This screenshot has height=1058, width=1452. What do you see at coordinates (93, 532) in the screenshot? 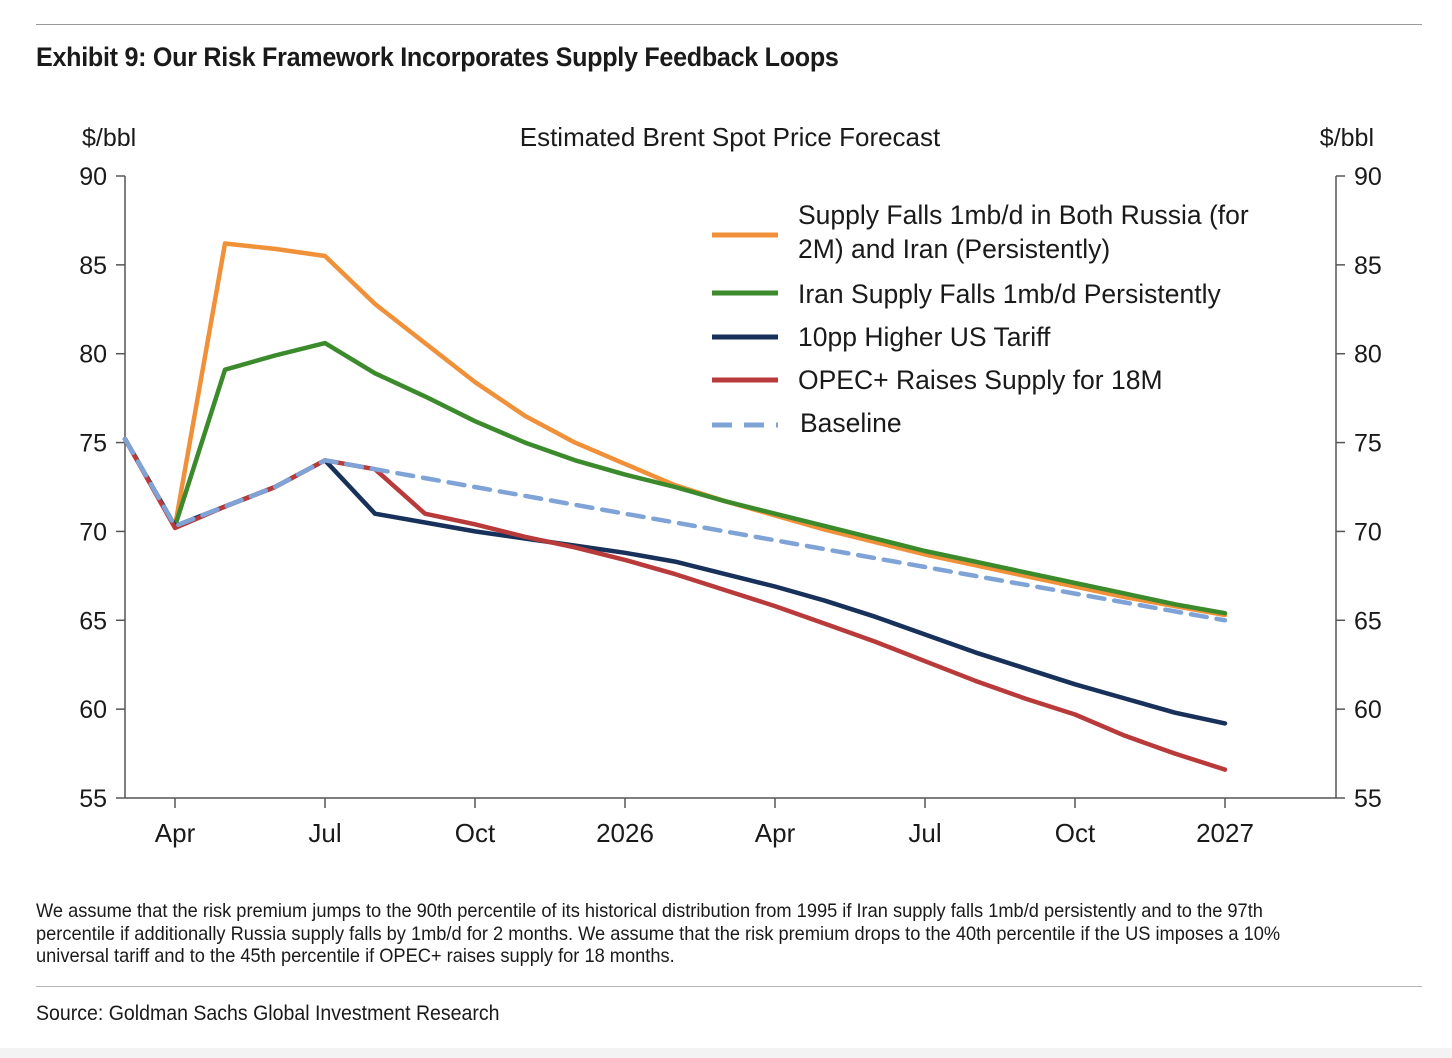
I see `y-tick-label-left: 70` at bounding box center [93, 532].